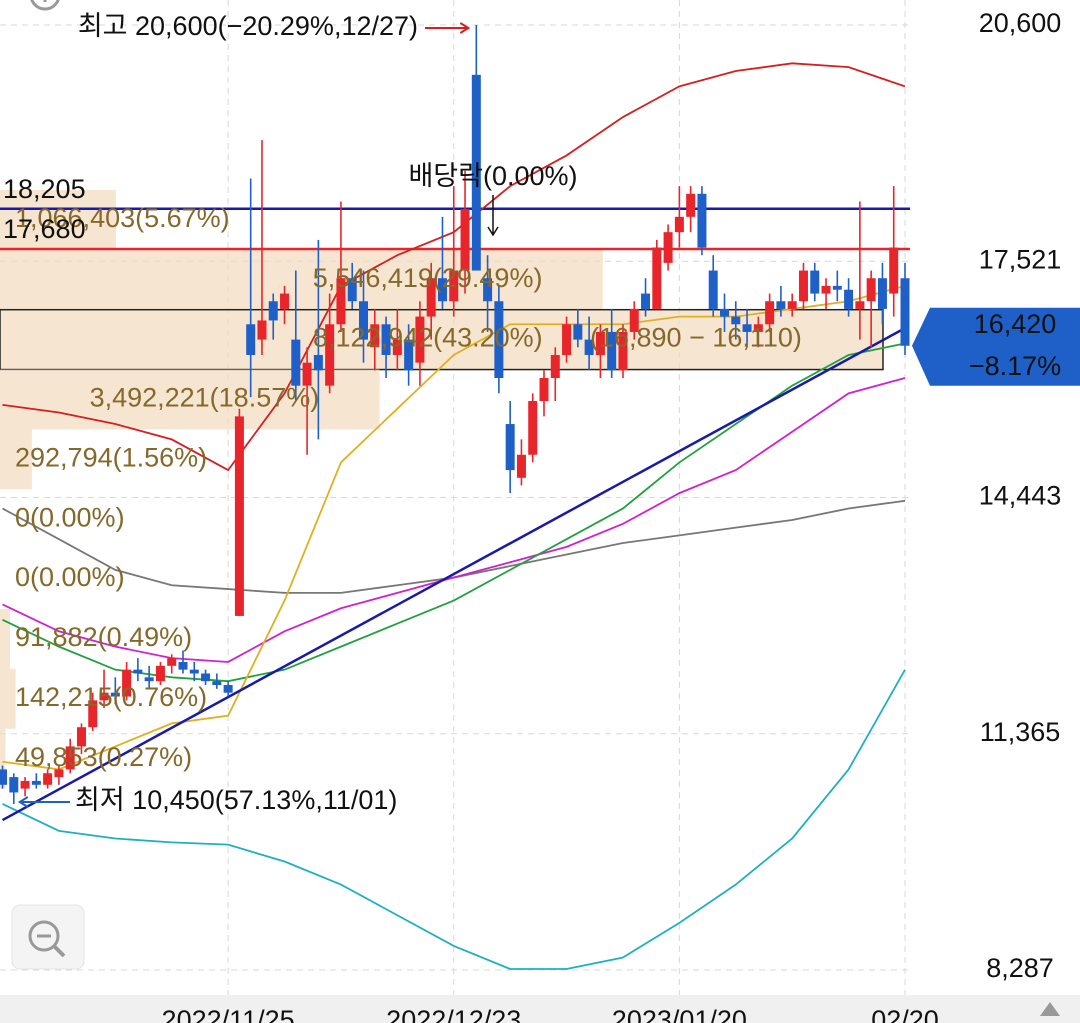  What do you see at coordinates (122, 218) in the screenshot?
I see `volume-label: 1,066,403(5.67%)` at bounding box center [122, 218].